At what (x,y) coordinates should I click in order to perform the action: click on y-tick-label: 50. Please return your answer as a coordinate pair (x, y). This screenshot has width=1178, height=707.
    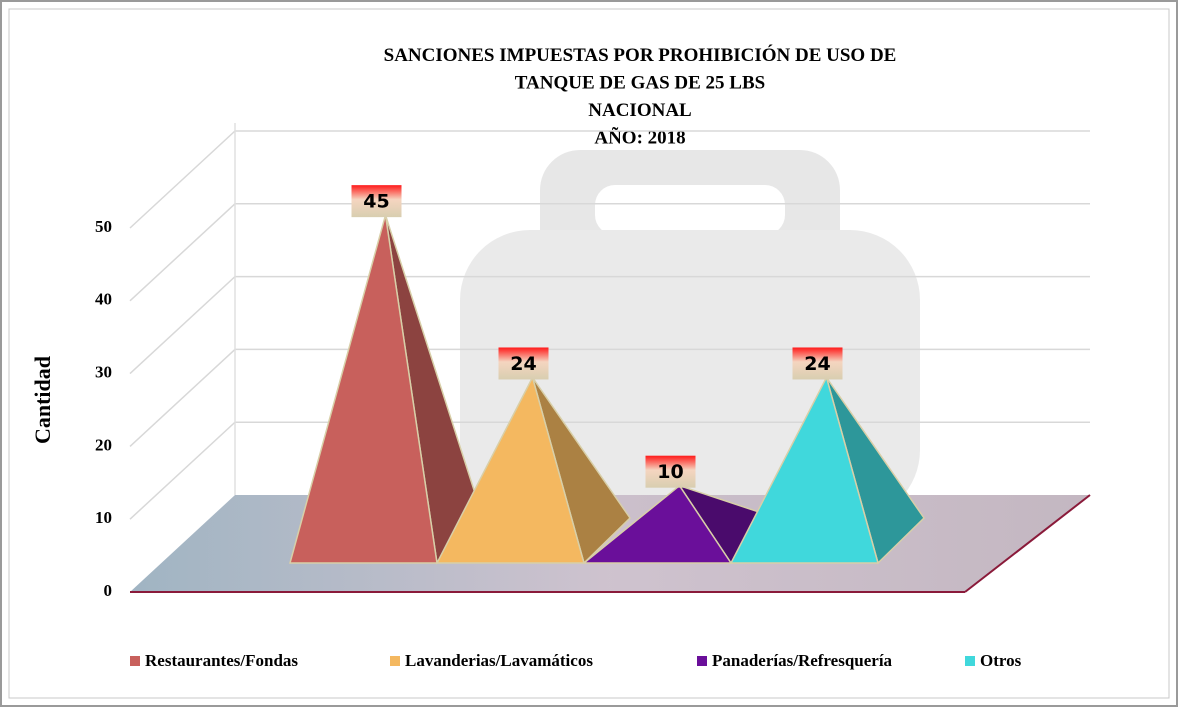
    Looking at the image, I should click on (103, 226).